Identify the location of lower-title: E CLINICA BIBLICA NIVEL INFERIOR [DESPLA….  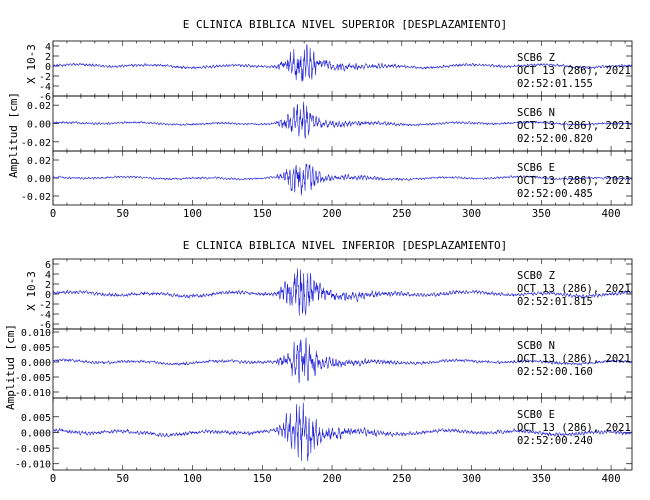
(345, 245).